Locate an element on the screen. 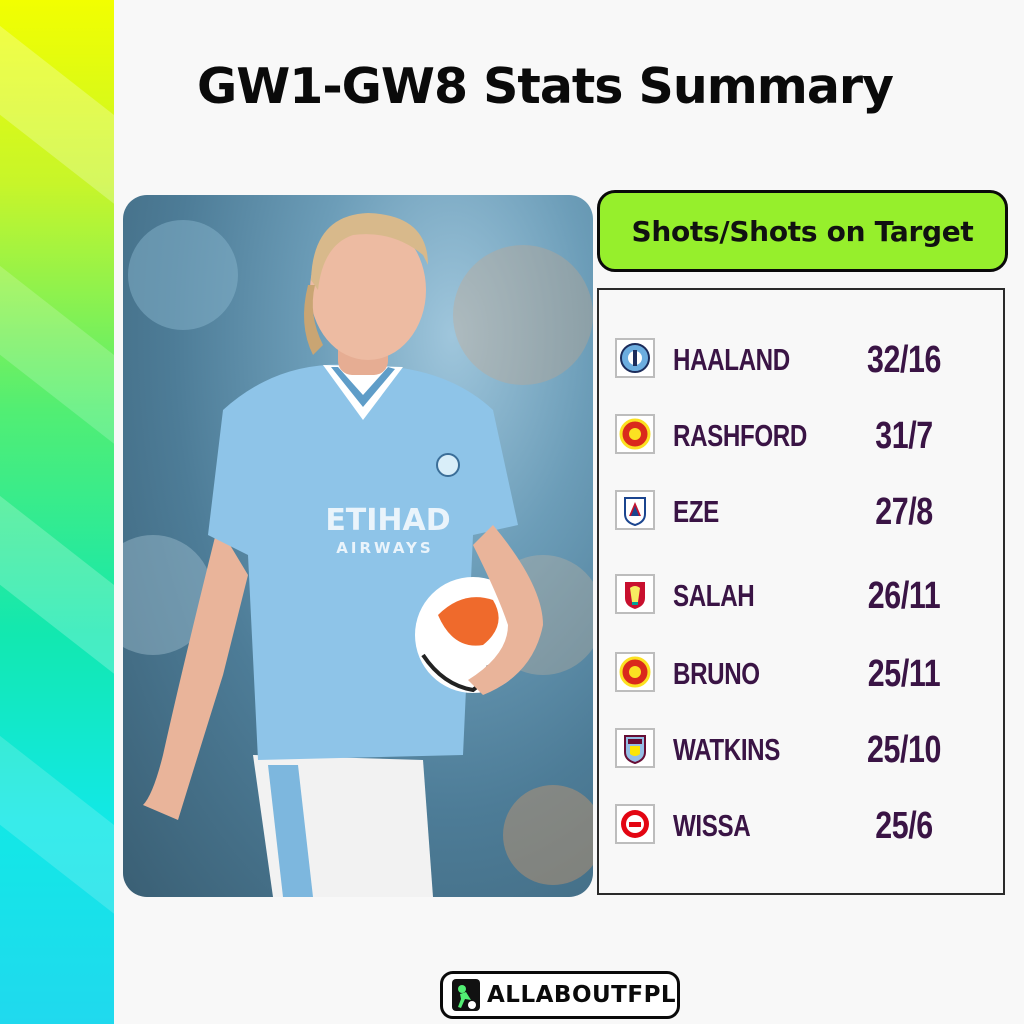  player-stat-value: 26/11 is located at coordinates (904, 596).